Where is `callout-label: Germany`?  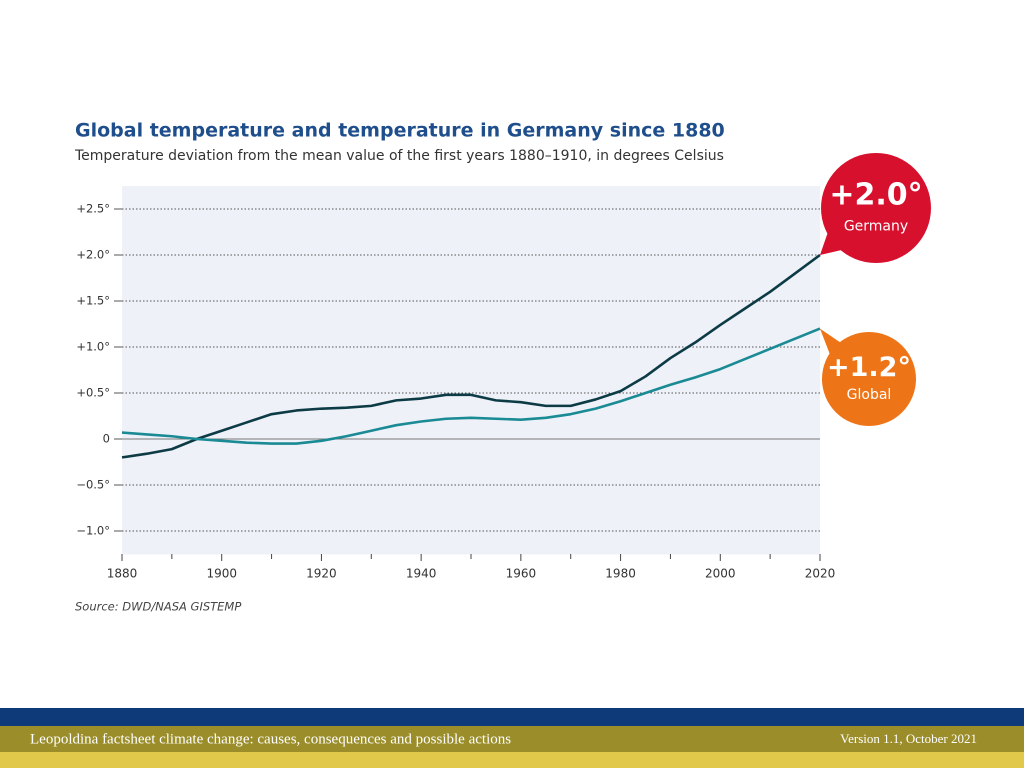 callout-label: Germany is located at coordinates (876, 227).